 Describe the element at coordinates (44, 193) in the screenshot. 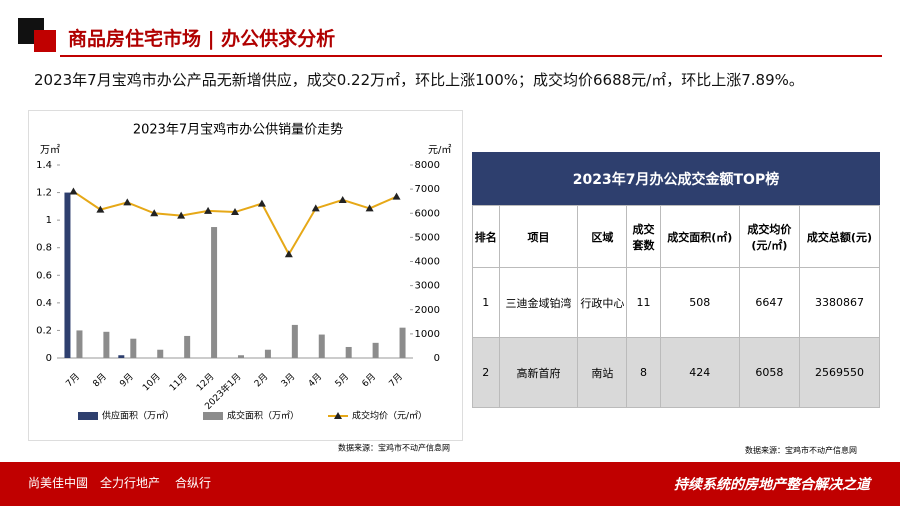

I see `y-tick-label: 1.2` at that location.